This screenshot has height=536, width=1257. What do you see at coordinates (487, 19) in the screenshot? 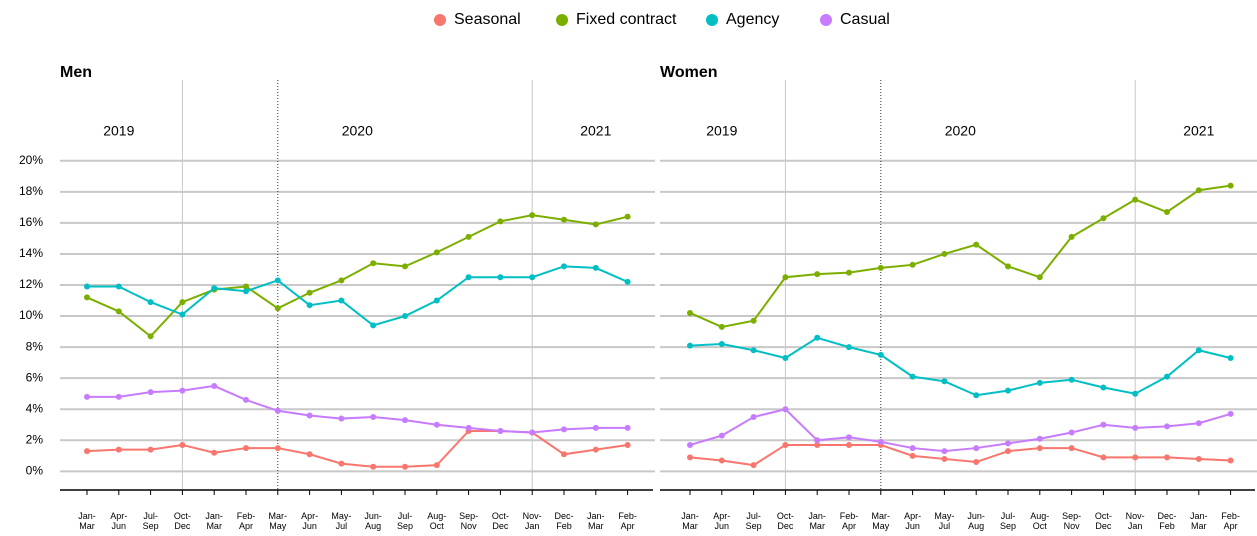
I see `legend-label: Seasonal` at bounding box center [487, 19].